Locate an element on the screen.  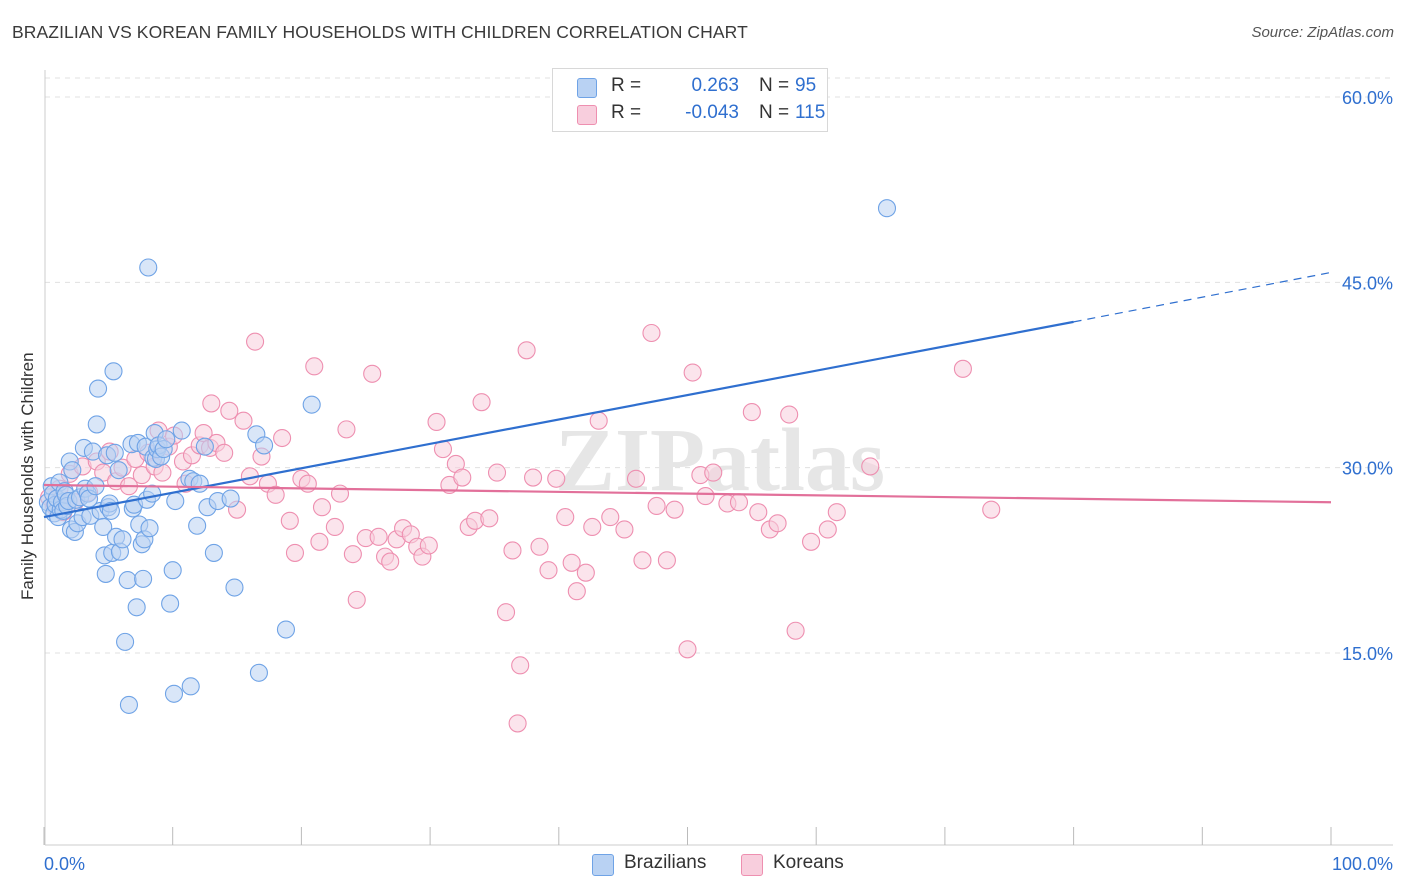
y-axis-label: Family Households with Children is located at coordinates (27, 476).